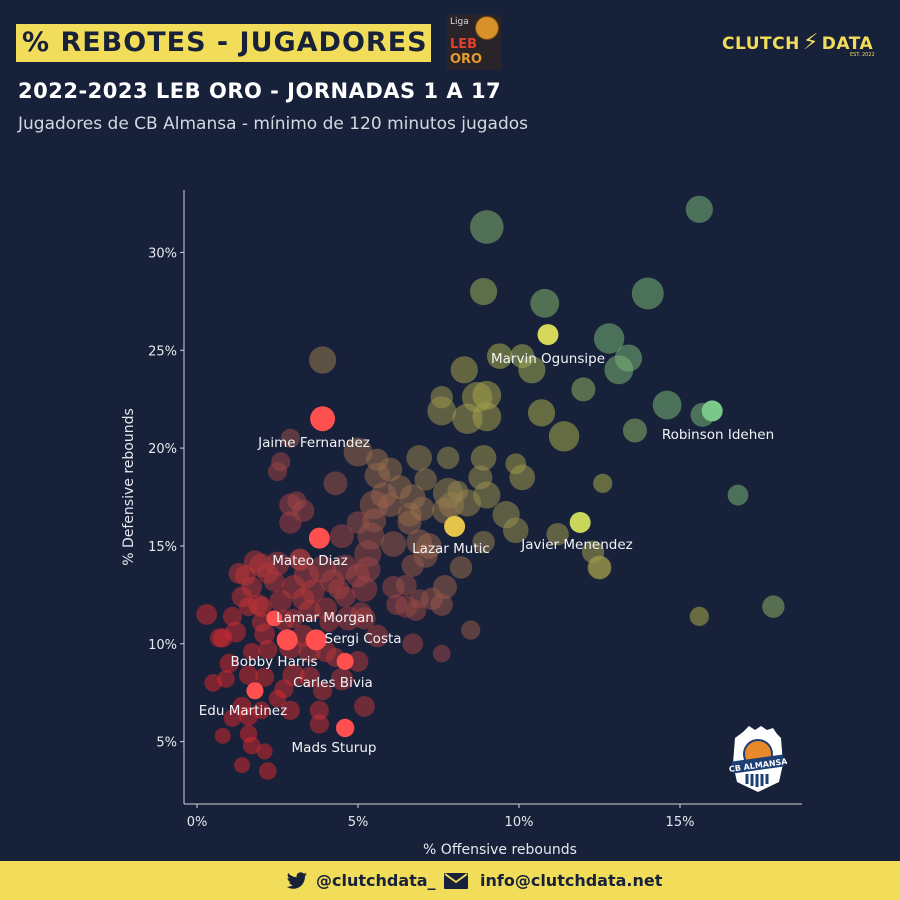  What do you see at coordinates (466, 59) in the screenshot?
I see `league-logo-oro: ORO` at bounding box center [466, 59].